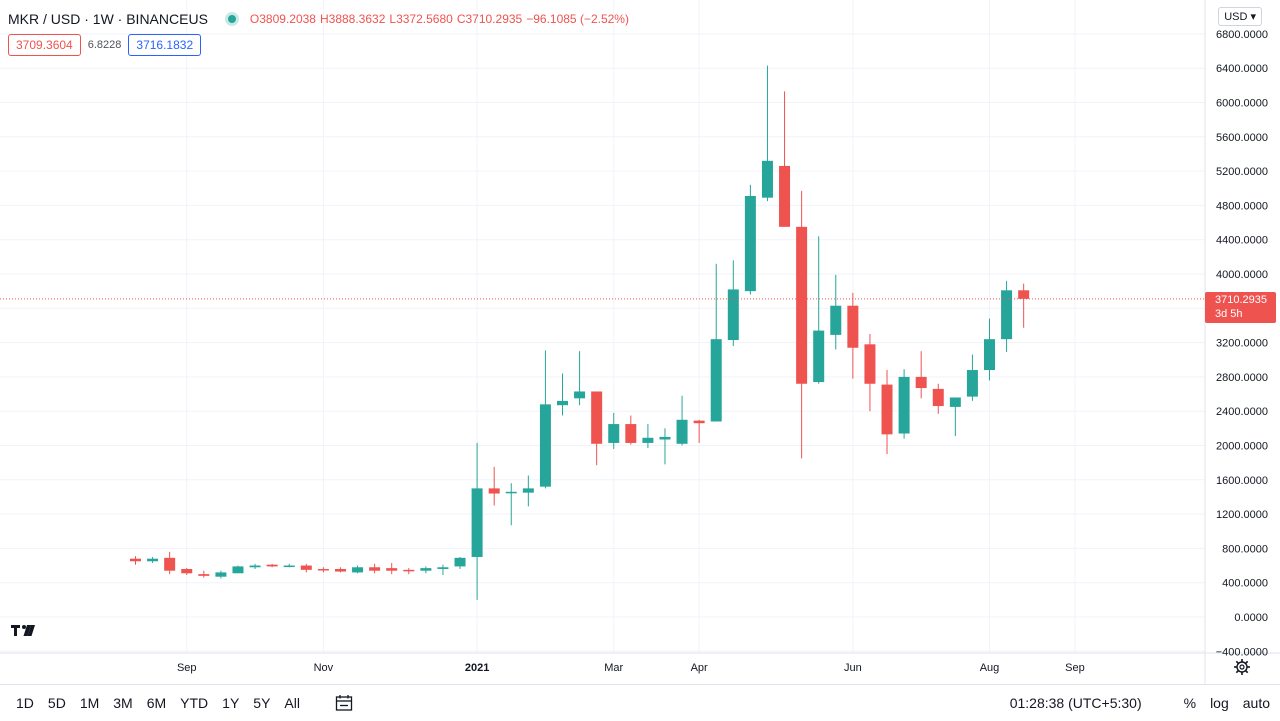 The height and width of the screenshot is (721, 1280). What do you see at coordinates (577, 19) in the screenshot?
I see `price-change: −96.1085 (−2.52%)` at bounding box center [577, 19].